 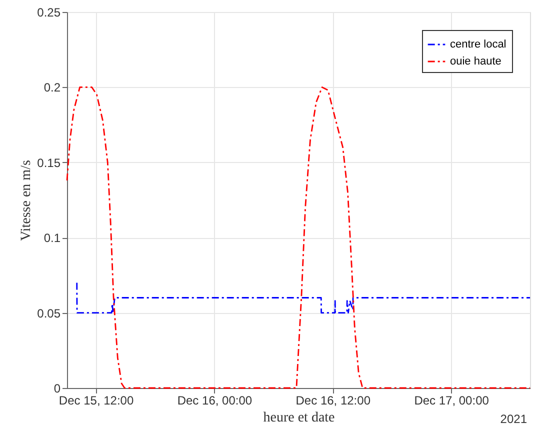 I want to click on x-tick-label: Dec 16, 00:00, so click(x=214, y=401).